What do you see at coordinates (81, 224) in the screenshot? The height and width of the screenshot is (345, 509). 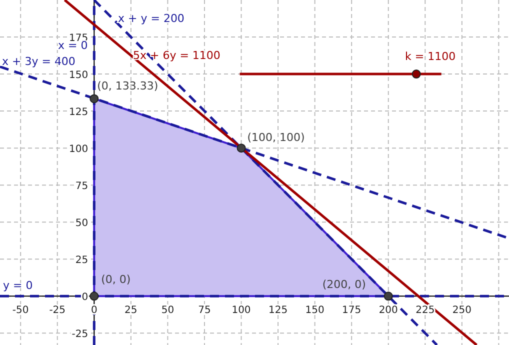 I see `y-tick-label: 50` at bounding box center [81, 224].